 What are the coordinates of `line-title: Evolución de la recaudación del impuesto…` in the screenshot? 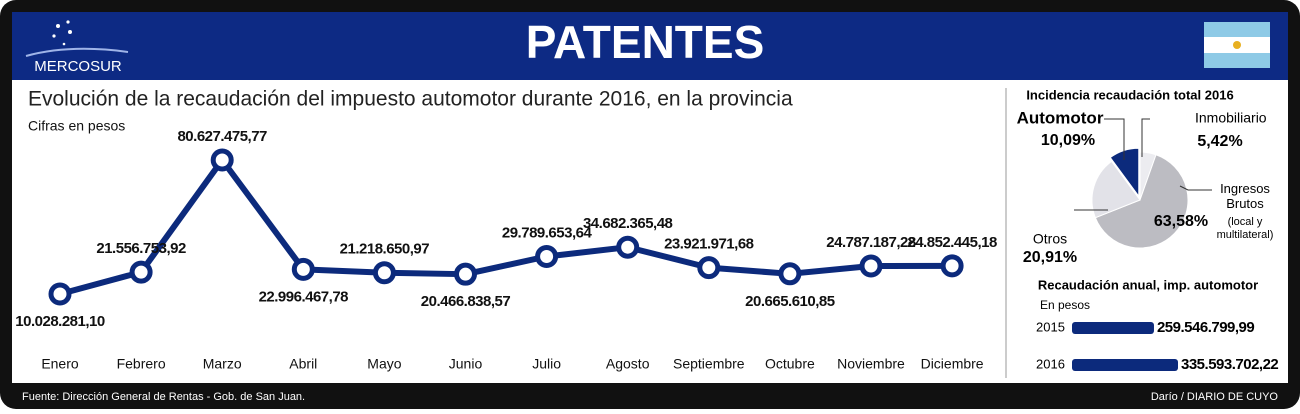 It's located at (410, 99).